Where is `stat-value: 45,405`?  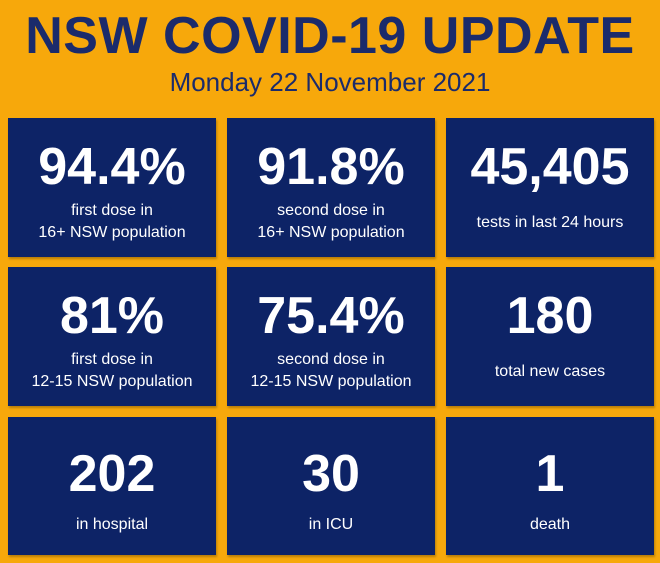 stat-value: 45,405 is located at coordinates (550, 167).